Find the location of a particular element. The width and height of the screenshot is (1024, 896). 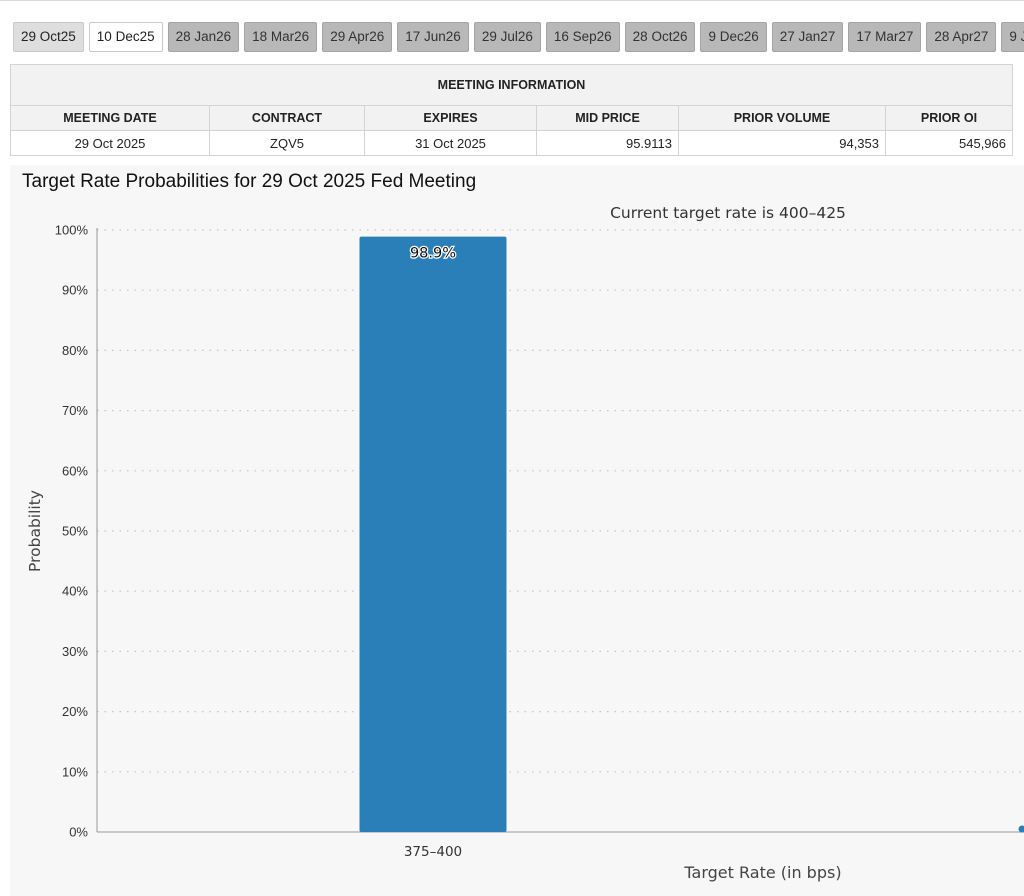

y-tick-label: 60% is located at coordinates (75, 470).